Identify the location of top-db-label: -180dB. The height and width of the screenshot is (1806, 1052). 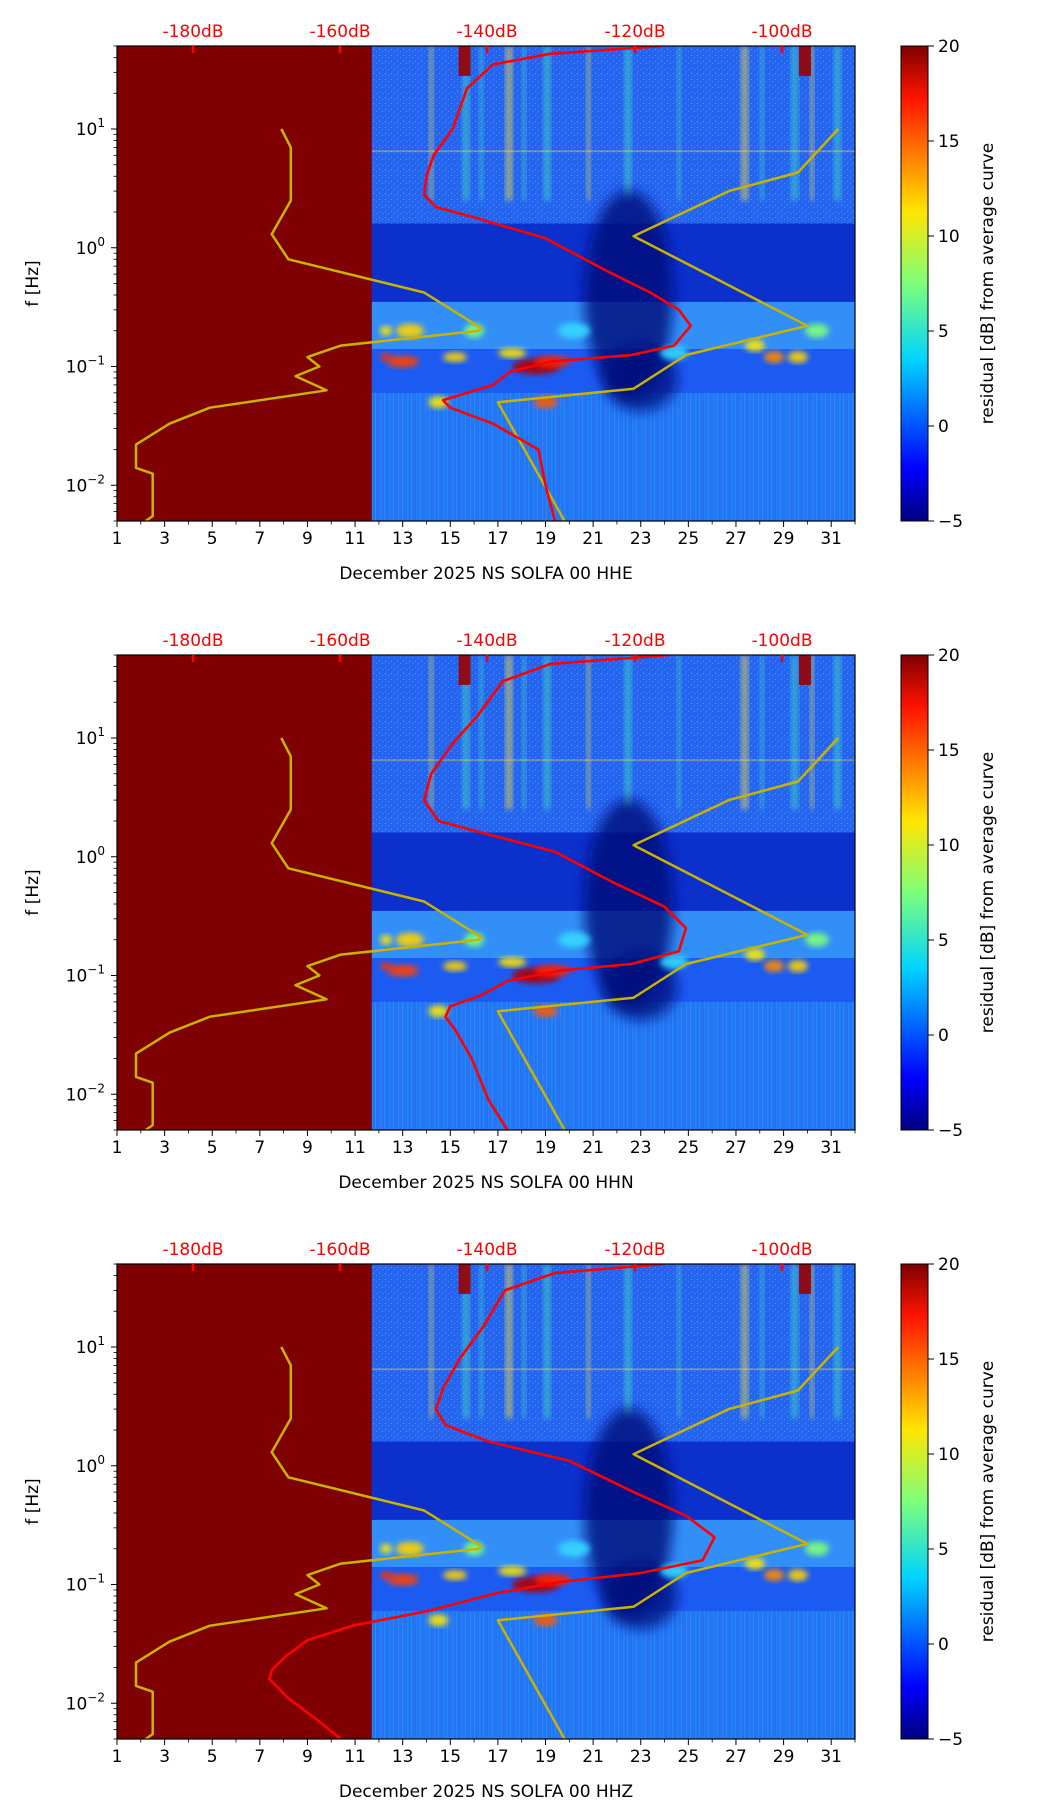
(192, 32).